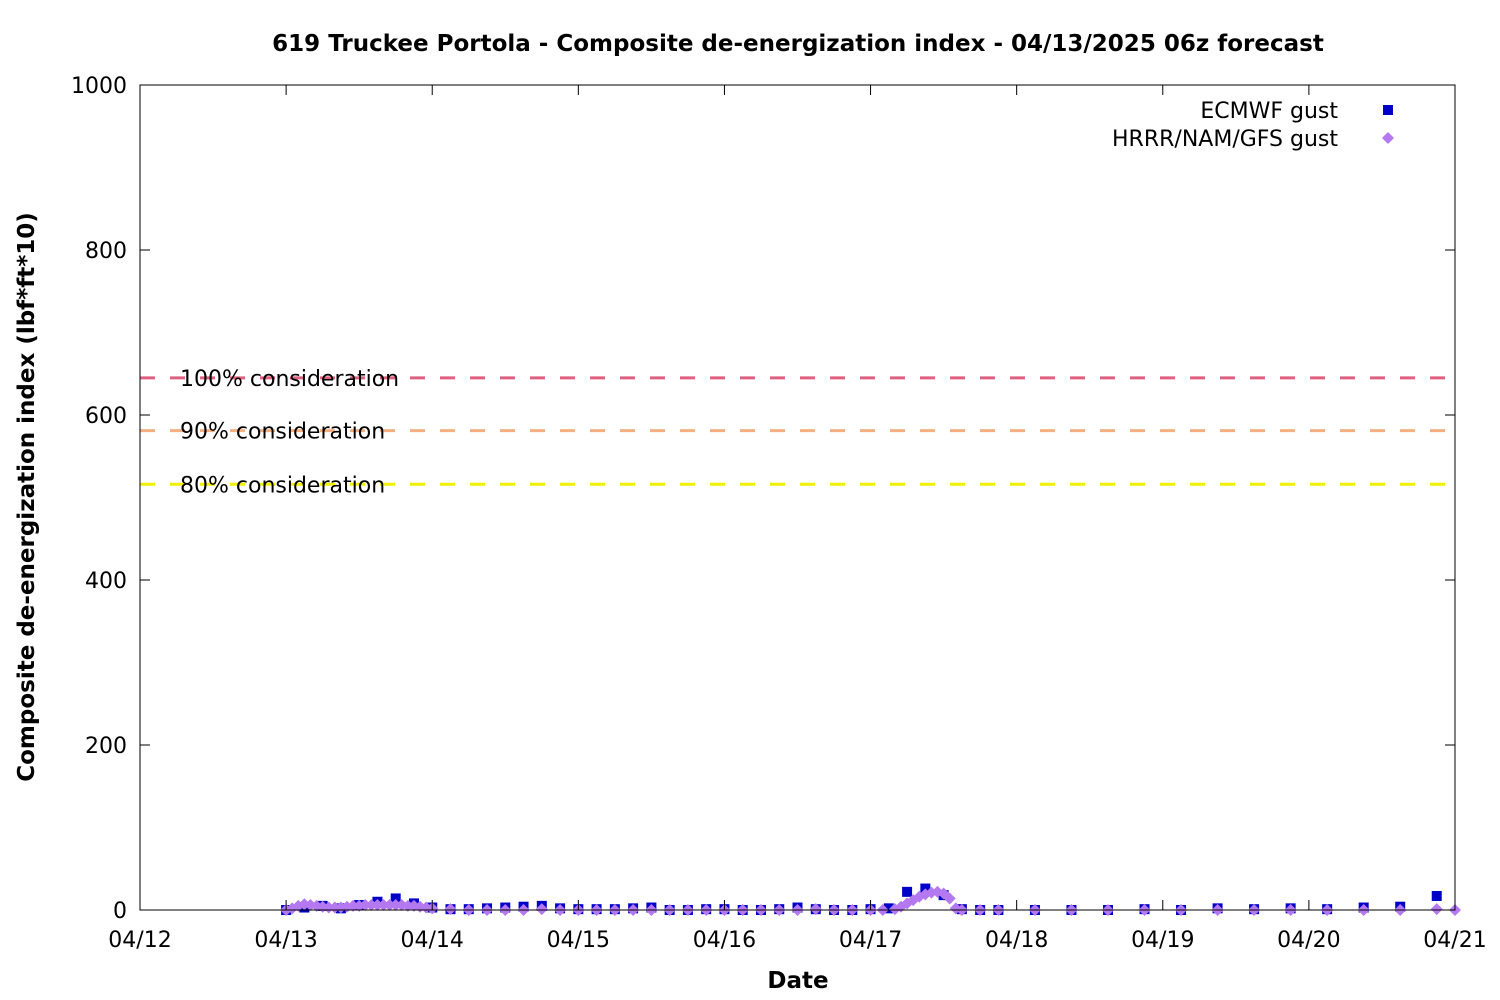 The image size is (1500, 1000). I want to click on x-tick-label: 04/19, so click(1162, 940).